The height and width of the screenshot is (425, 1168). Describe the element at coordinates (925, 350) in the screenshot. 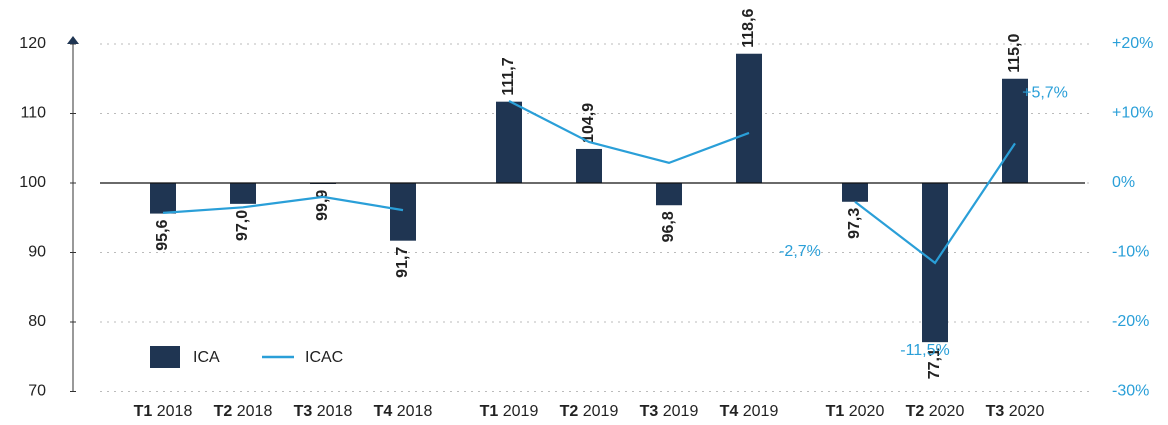

I see `line-value-label: -11,5%` at that location.